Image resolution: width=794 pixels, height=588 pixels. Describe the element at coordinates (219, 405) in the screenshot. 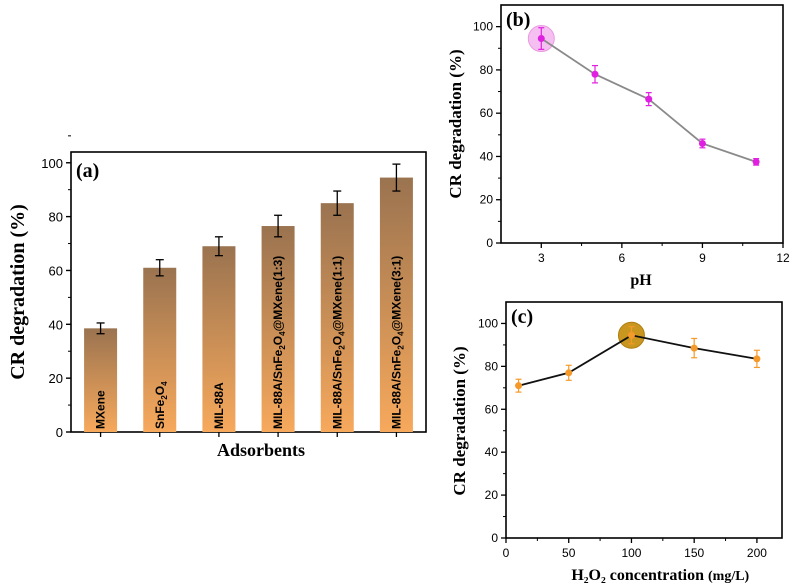

I see `chart-a-category-label: MIL-88A` at that location.